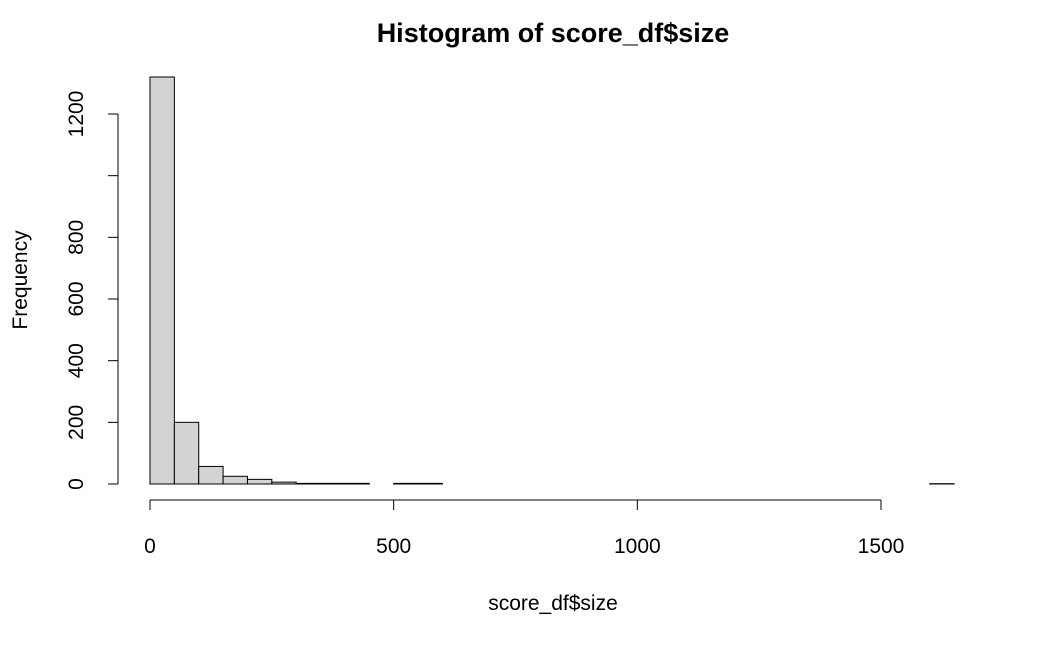  I want to click on y-tick-label-1: 200, so click(76, 422).